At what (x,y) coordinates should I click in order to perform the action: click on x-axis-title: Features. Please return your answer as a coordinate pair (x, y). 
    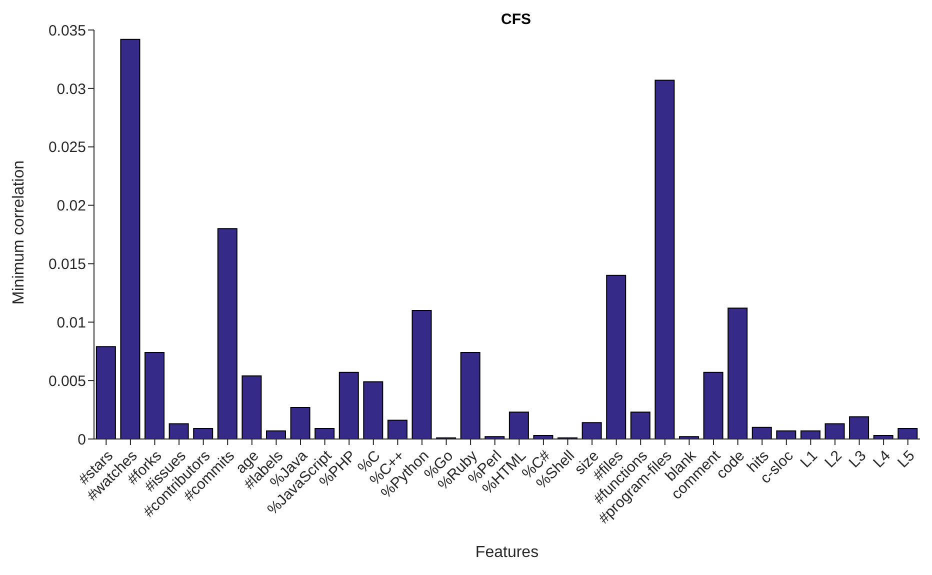
    Looking at the image, I should click on (507, 552).